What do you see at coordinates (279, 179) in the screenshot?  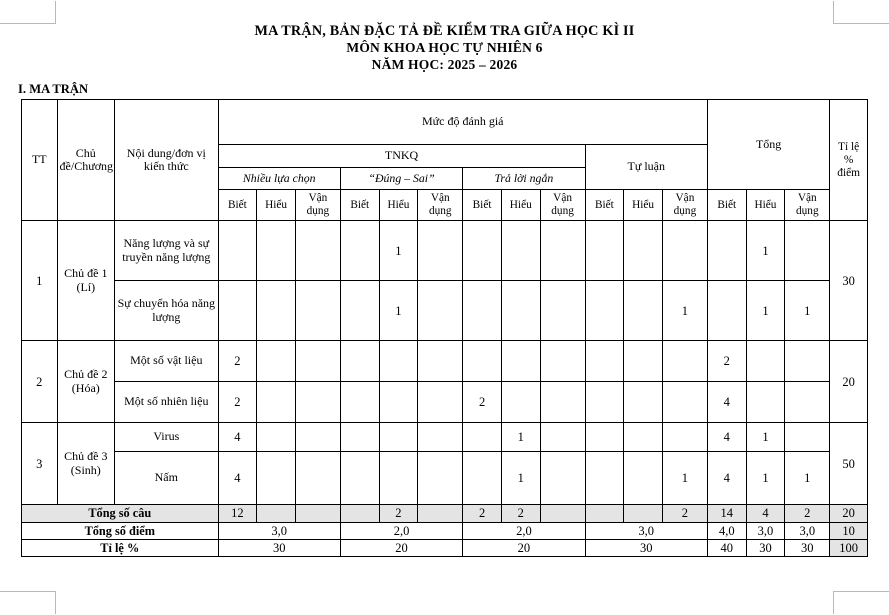 I see `header-multiple-choice: Nhiều lựa chọn` at bounding box center [279, 179].